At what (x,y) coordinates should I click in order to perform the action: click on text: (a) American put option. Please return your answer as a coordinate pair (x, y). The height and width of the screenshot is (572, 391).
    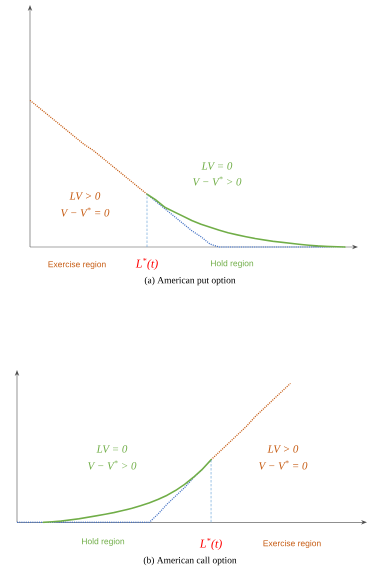
    Looking at the image, I should click on (190, 281).